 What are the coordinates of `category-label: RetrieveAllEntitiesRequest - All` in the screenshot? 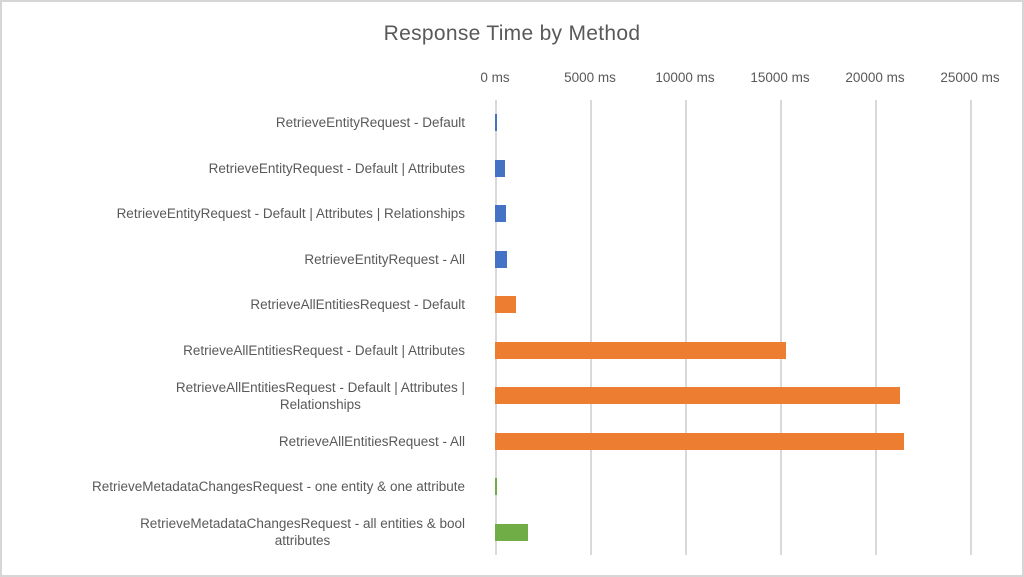 It's located at (372, 441).